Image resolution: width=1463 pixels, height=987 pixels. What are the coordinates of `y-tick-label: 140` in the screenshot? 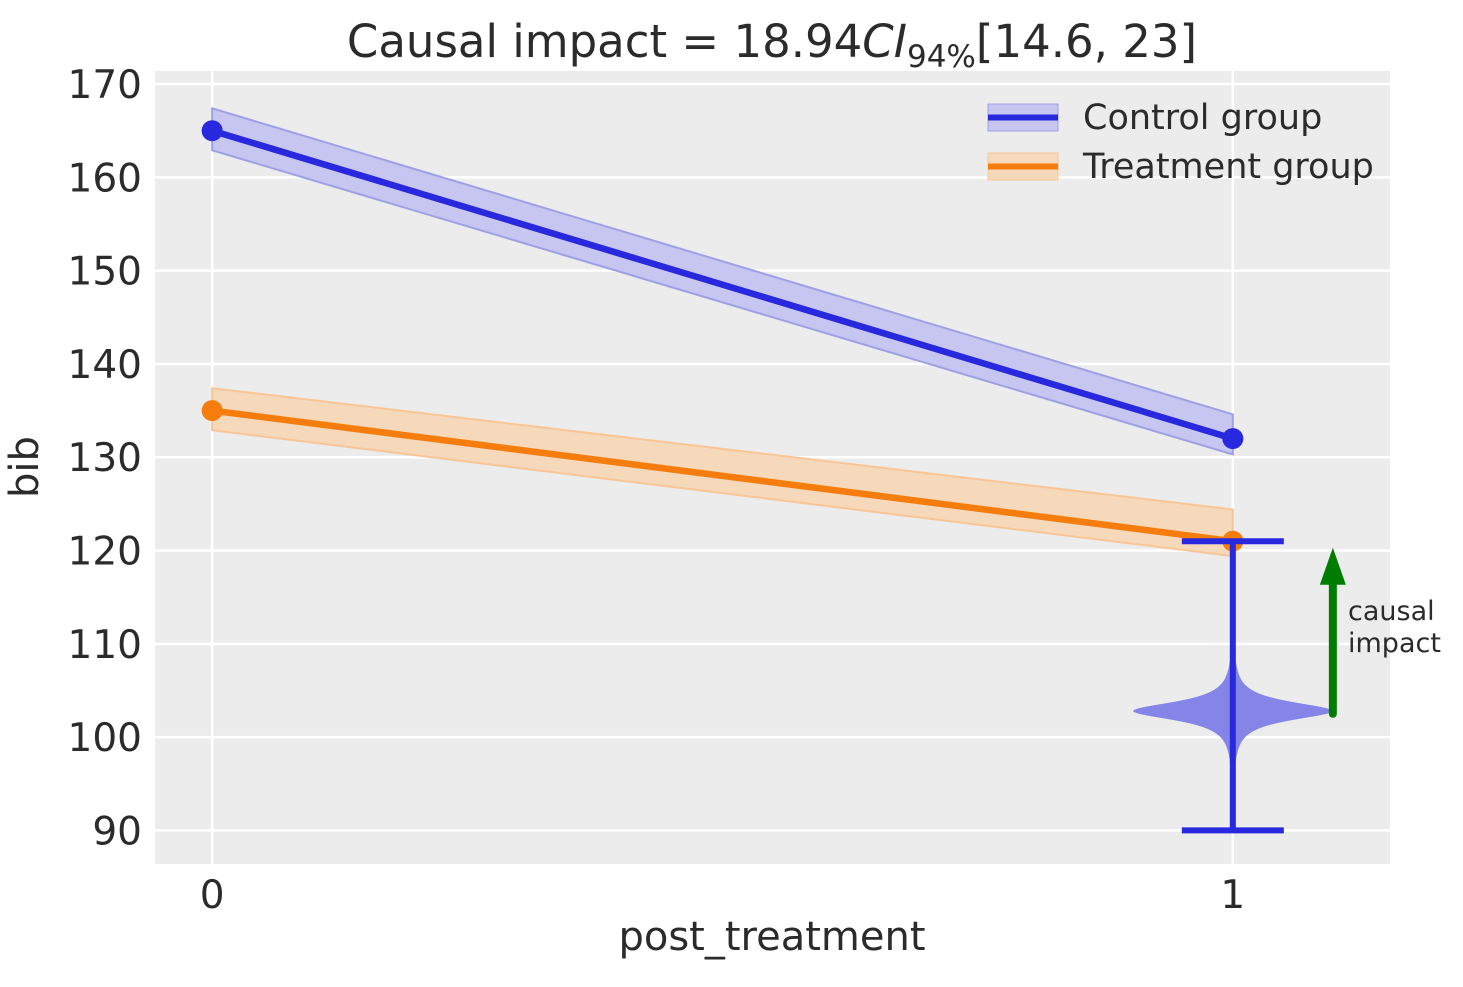 It's located at (105, 365).